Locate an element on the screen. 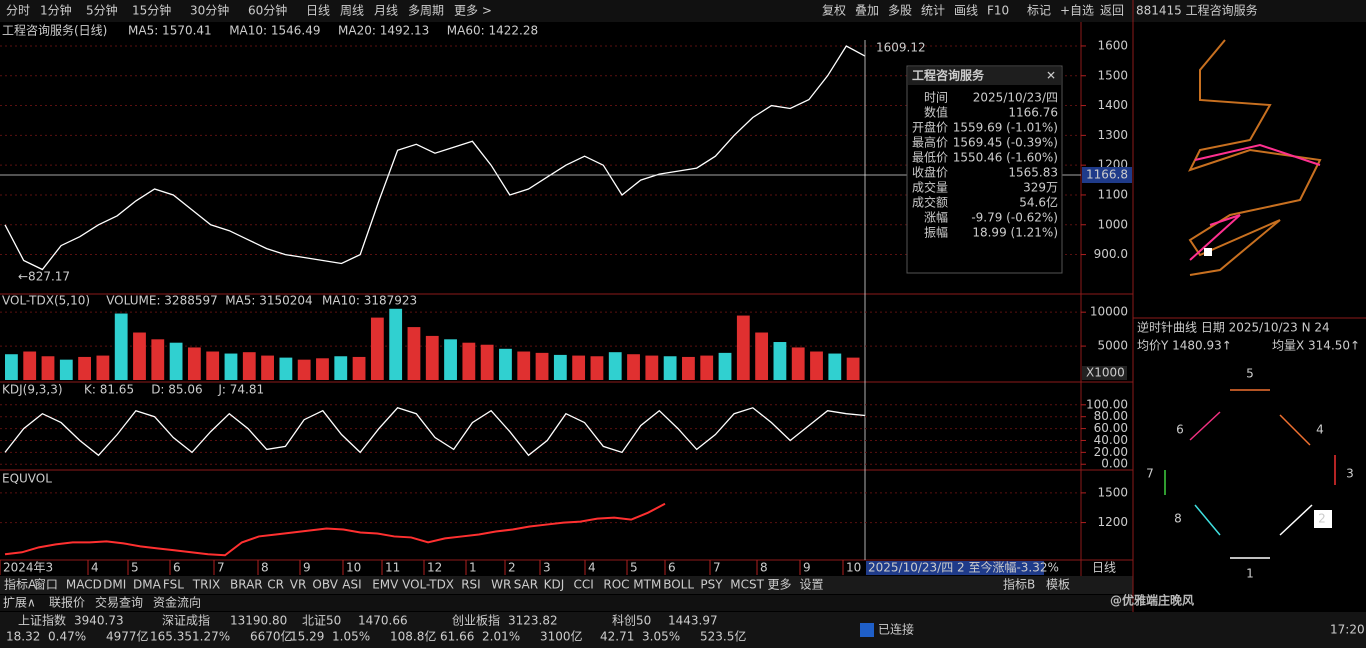  period-button: 1分钟 is located at coordinates (56, 10).